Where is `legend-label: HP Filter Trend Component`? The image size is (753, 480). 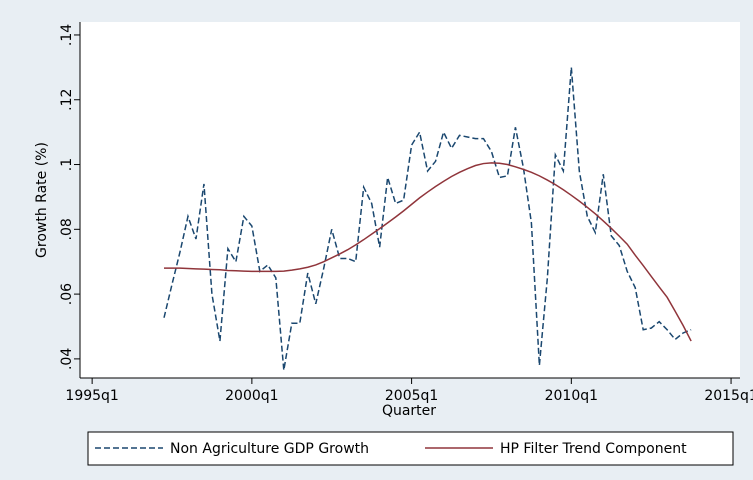 legend-label: HP Filter Trend Component is located at coordinates (593, 449).